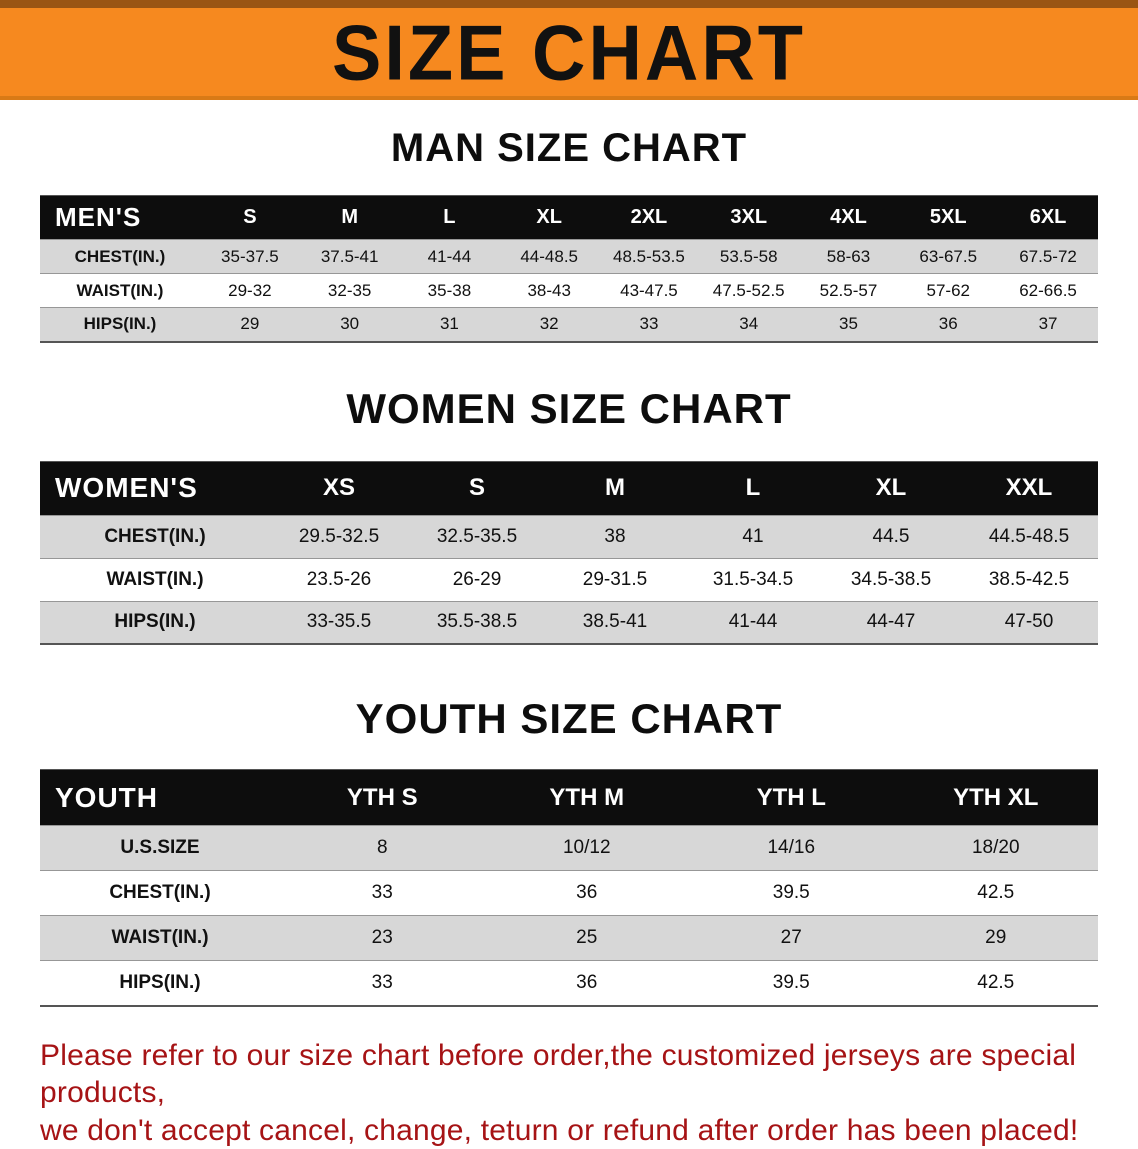 The image size is (1138, 1149). I want to click on cell: 44.5-48.5, so click(1029, 536).